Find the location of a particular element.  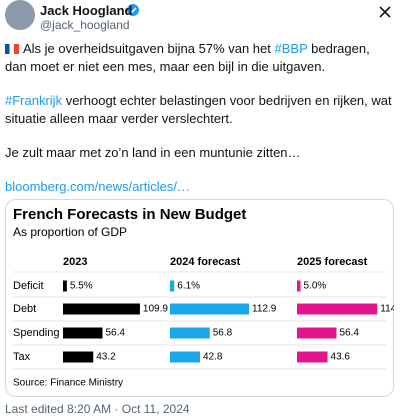

chart-source: Source: Finance Ministry is located at coordinates (68, 383).